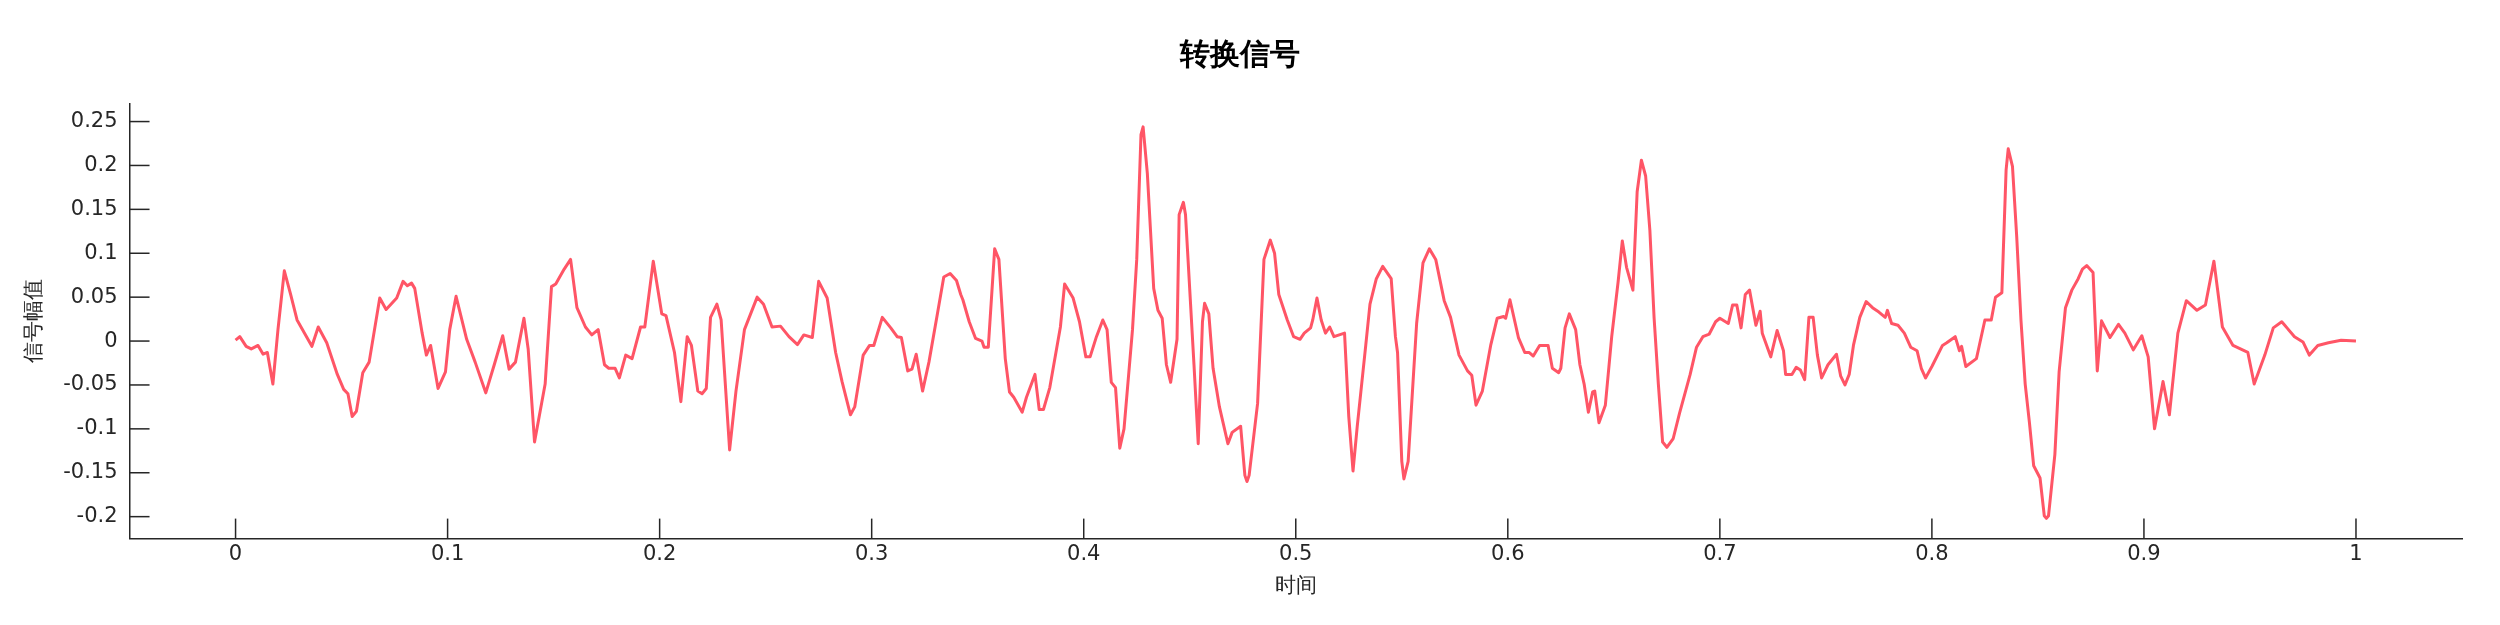 This screenshot has height=625, width=2500. I want to click on y-tick-label: 0.15, so click(94, 207).